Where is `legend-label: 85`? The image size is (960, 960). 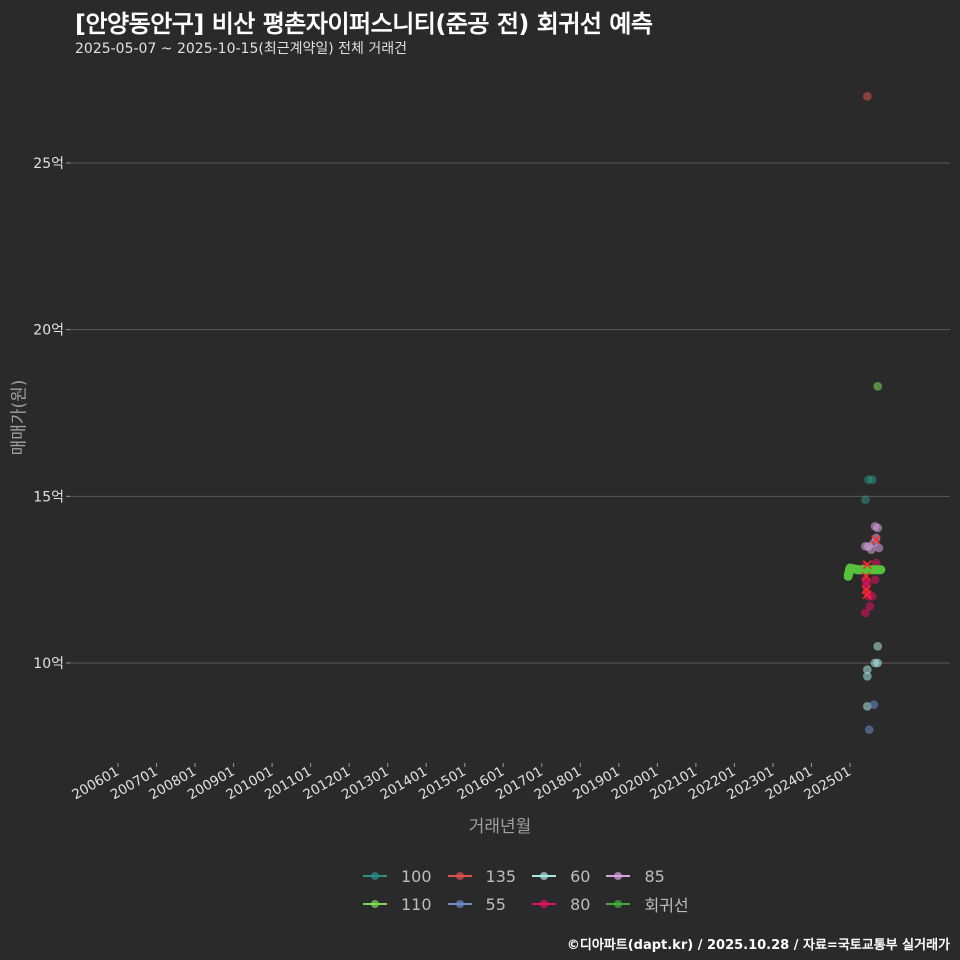
legend-label: 85 is located at coordinates (654, 876).